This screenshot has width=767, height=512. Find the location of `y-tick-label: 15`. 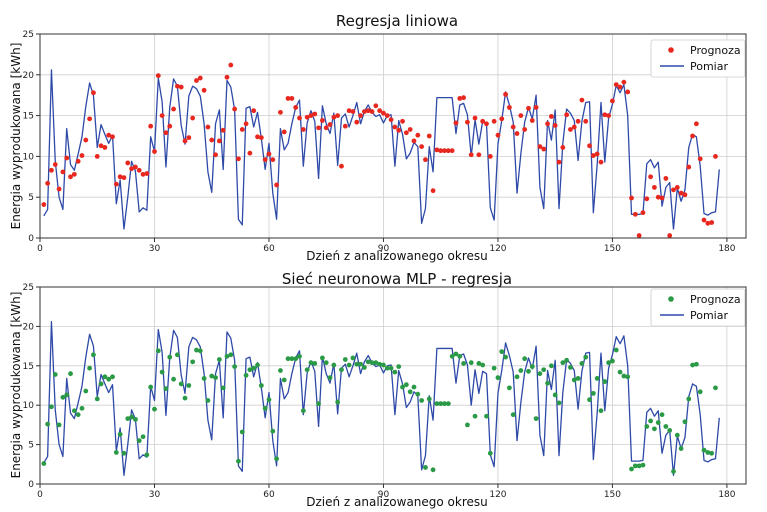

y-tick-label: 15 is located at coordinates (28, 367).